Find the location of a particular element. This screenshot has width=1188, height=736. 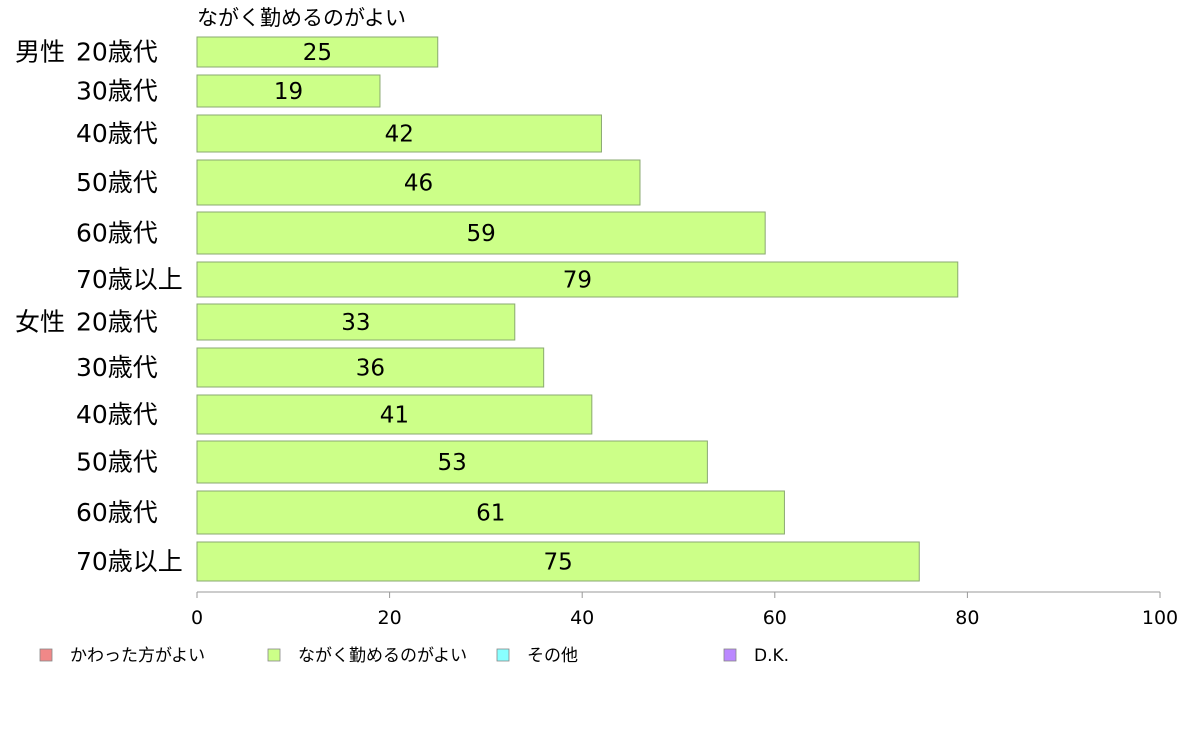

legend-label: その他 is located at coordinates (552, 656).